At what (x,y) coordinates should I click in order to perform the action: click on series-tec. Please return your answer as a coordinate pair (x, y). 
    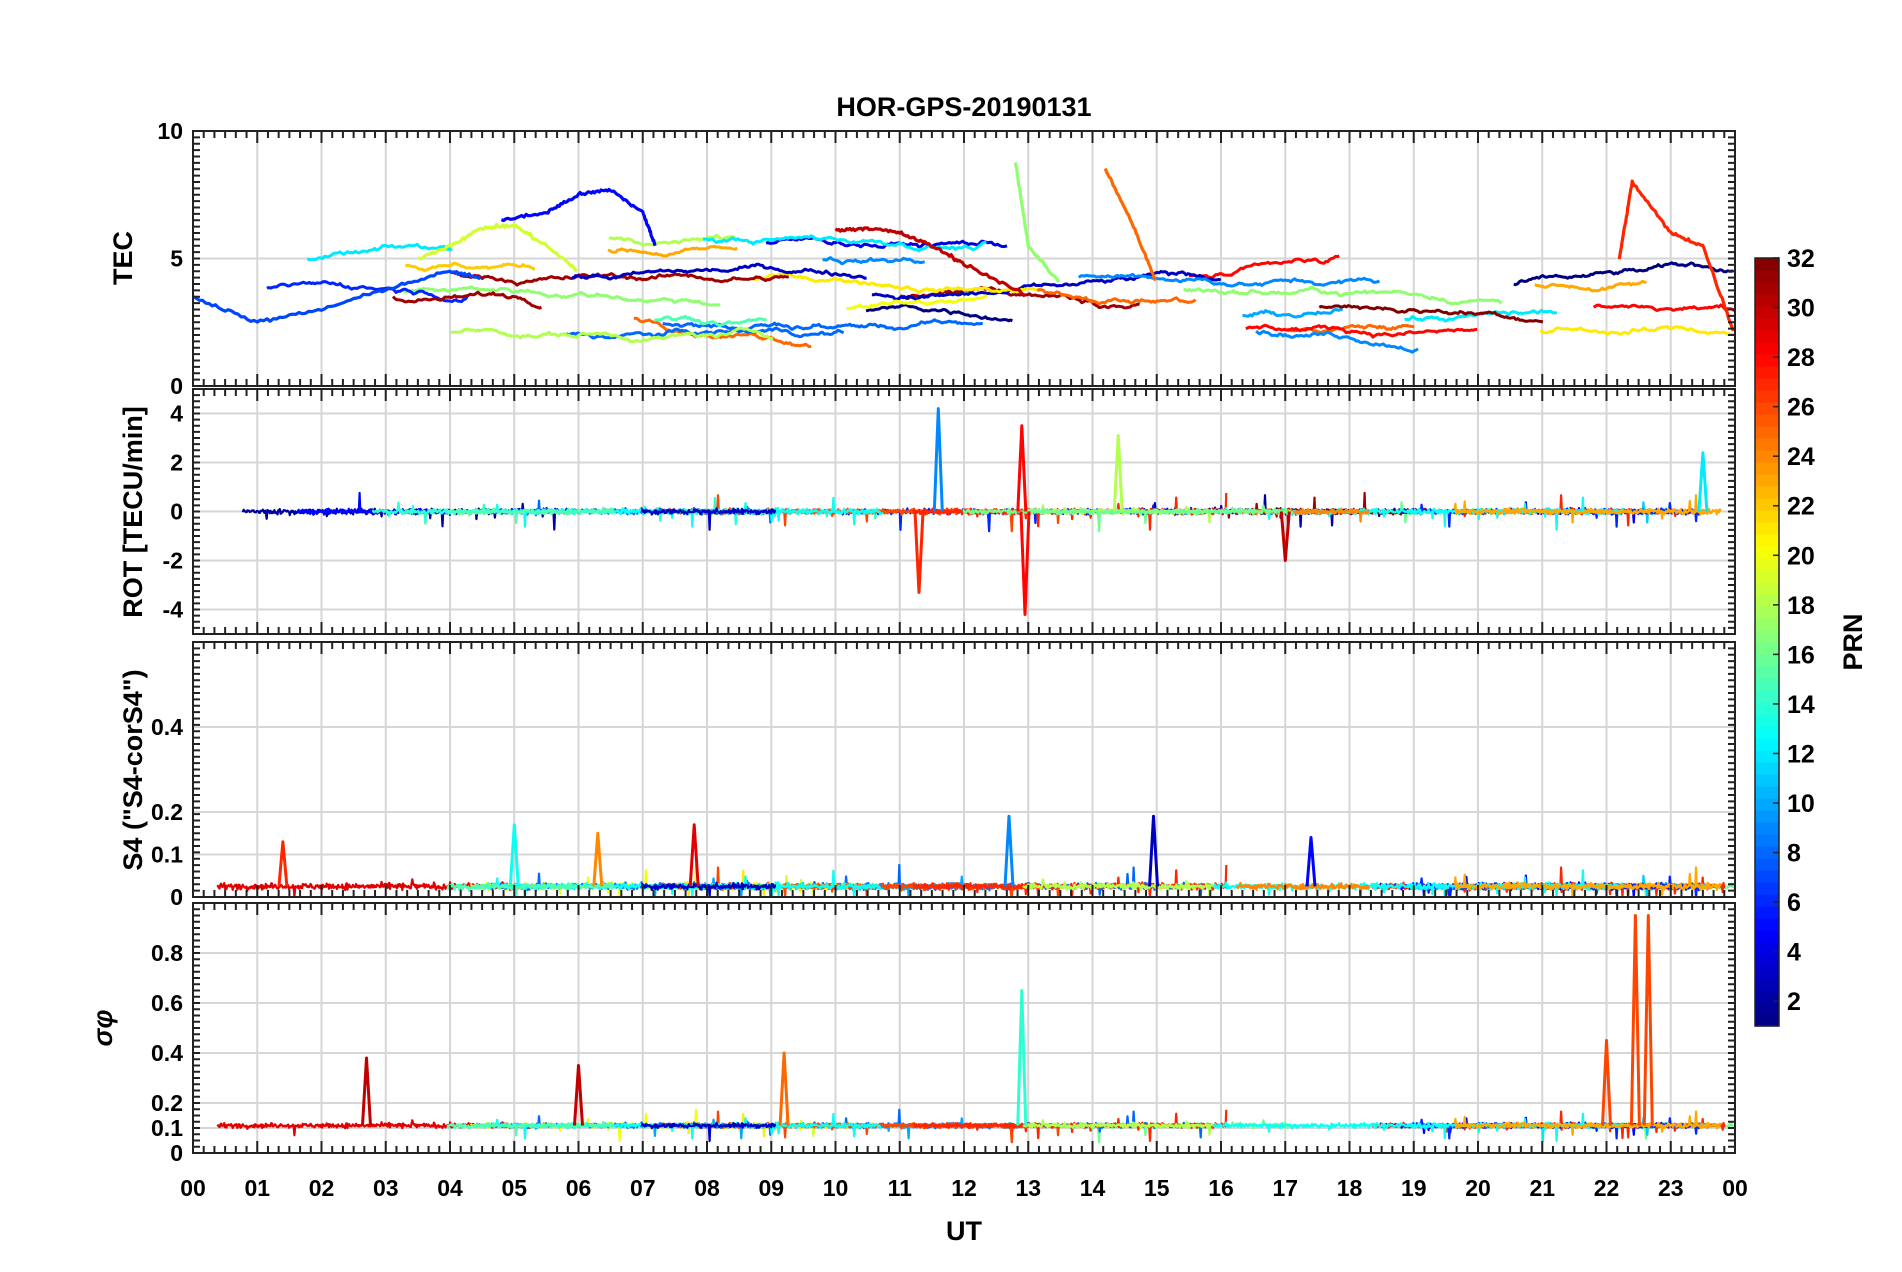
    Looking at the image, I should click on (964, 258).